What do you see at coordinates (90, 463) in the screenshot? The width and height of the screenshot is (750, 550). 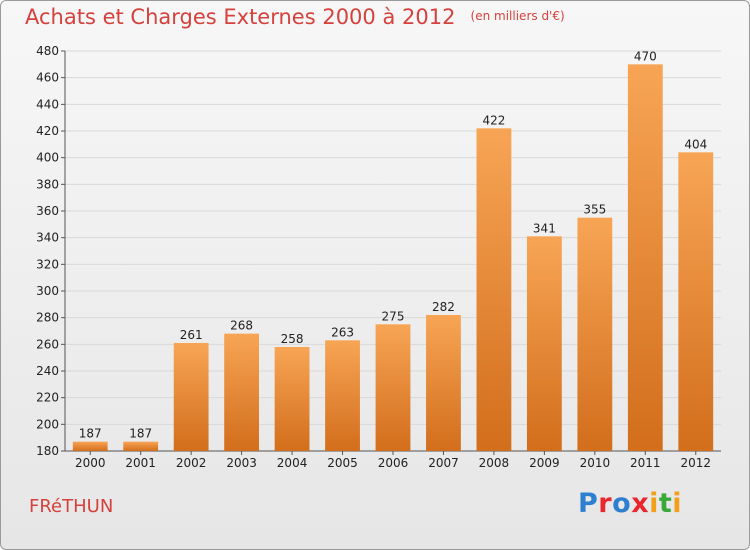 I see `x-tick-label: 2000` at bounding box center [90, 463].